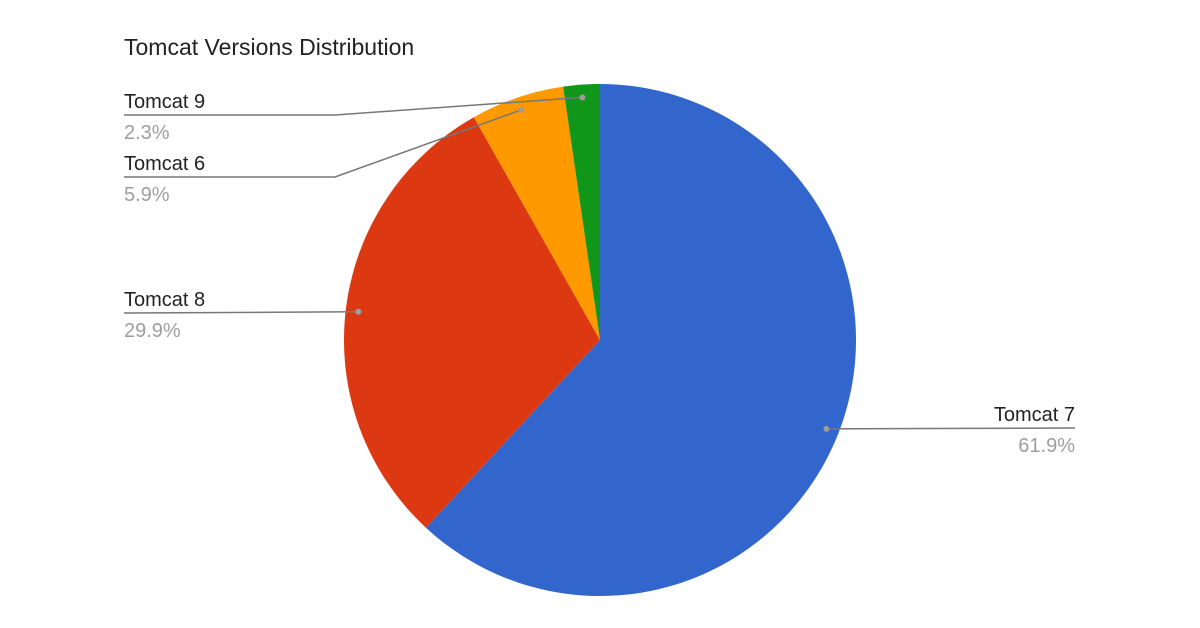  Describe the element at coordinates (152, 331) in the screenshot. I see `slice-value-label: 29.9%` at that location.